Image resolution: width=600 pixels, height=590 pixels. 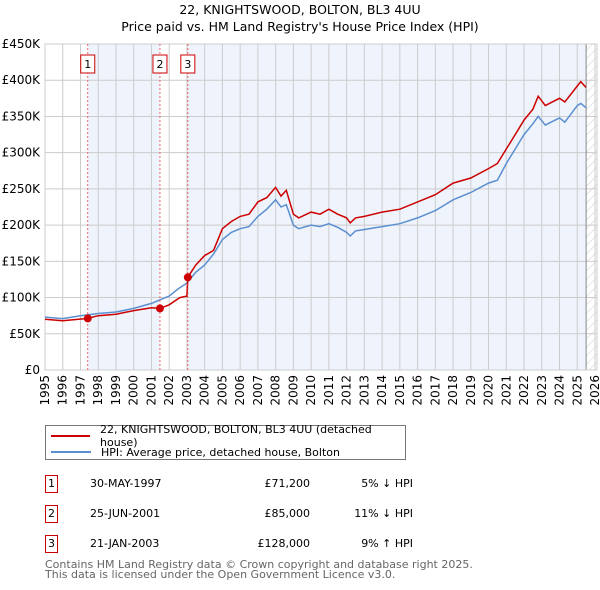 I want to click on y-tick-label: £450K, so click(x=22, y=44).